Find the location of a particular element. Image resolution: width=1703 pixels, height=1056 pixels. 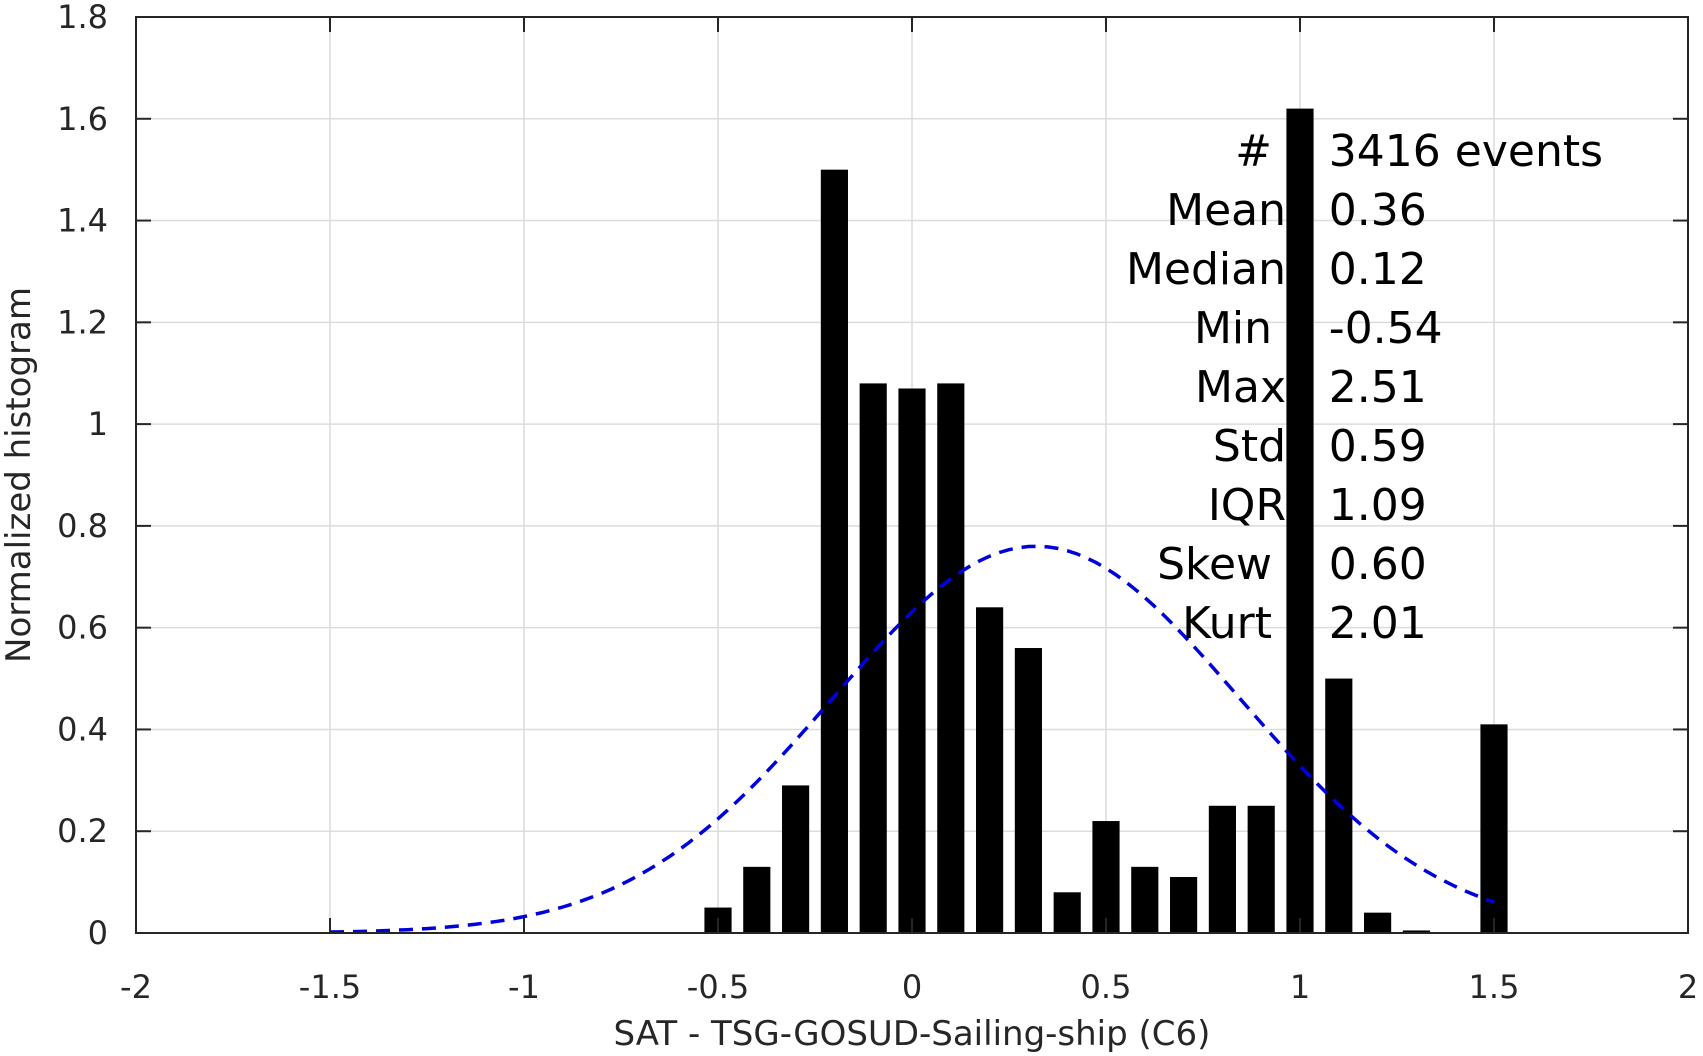

x-axis-label: SAT - TSG-GOSUD-Sailing-ship (C6) is located at coordinates (912, 1034).